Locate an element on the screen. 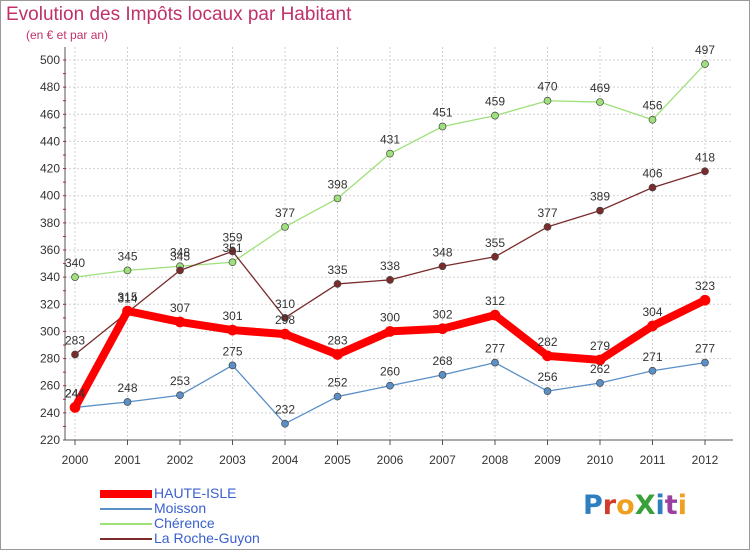 The image size is (750, 550). data-label: 315 is located at coordinates (127, 297).